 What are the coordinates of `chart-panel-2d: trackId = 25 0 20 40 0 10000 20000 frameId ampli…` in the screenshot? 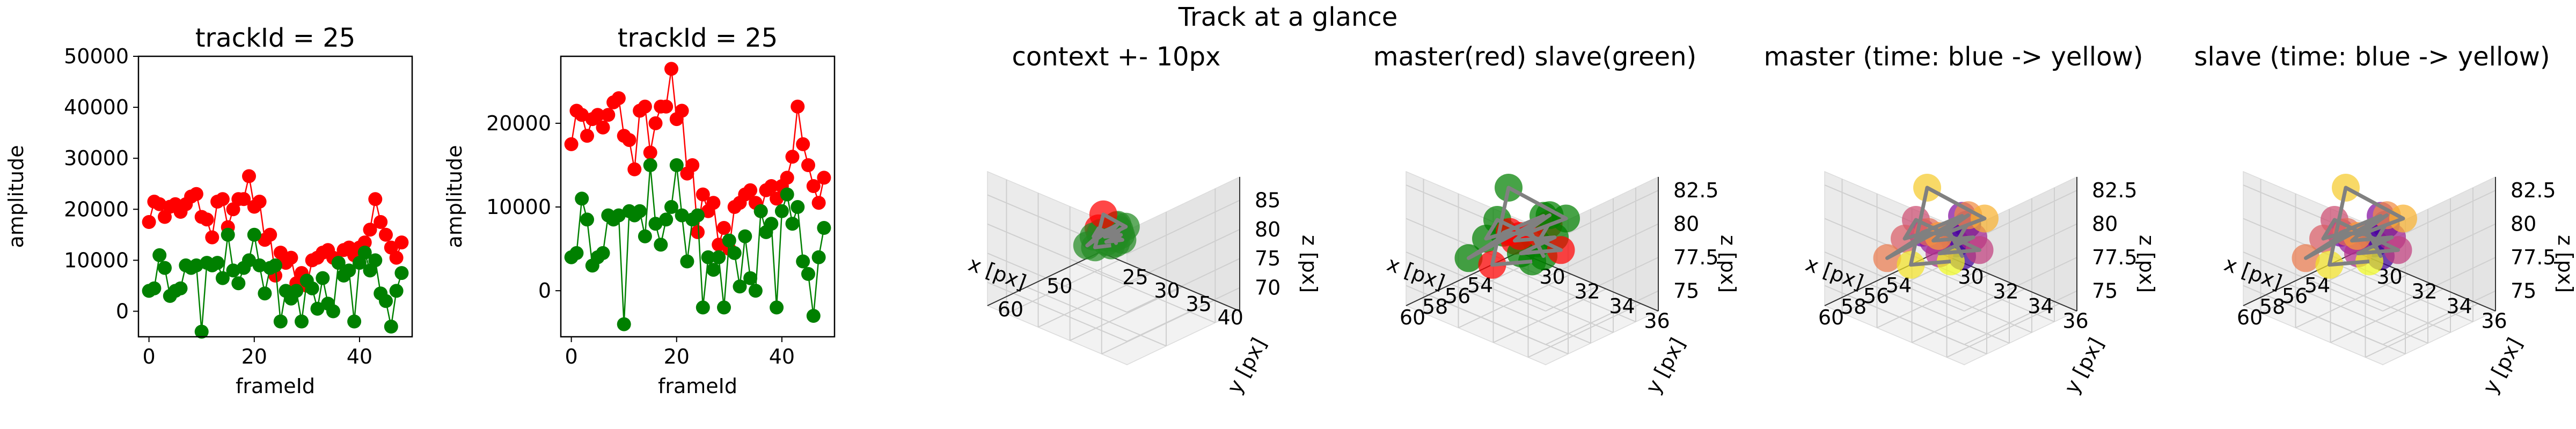 It's located at (639, 210).